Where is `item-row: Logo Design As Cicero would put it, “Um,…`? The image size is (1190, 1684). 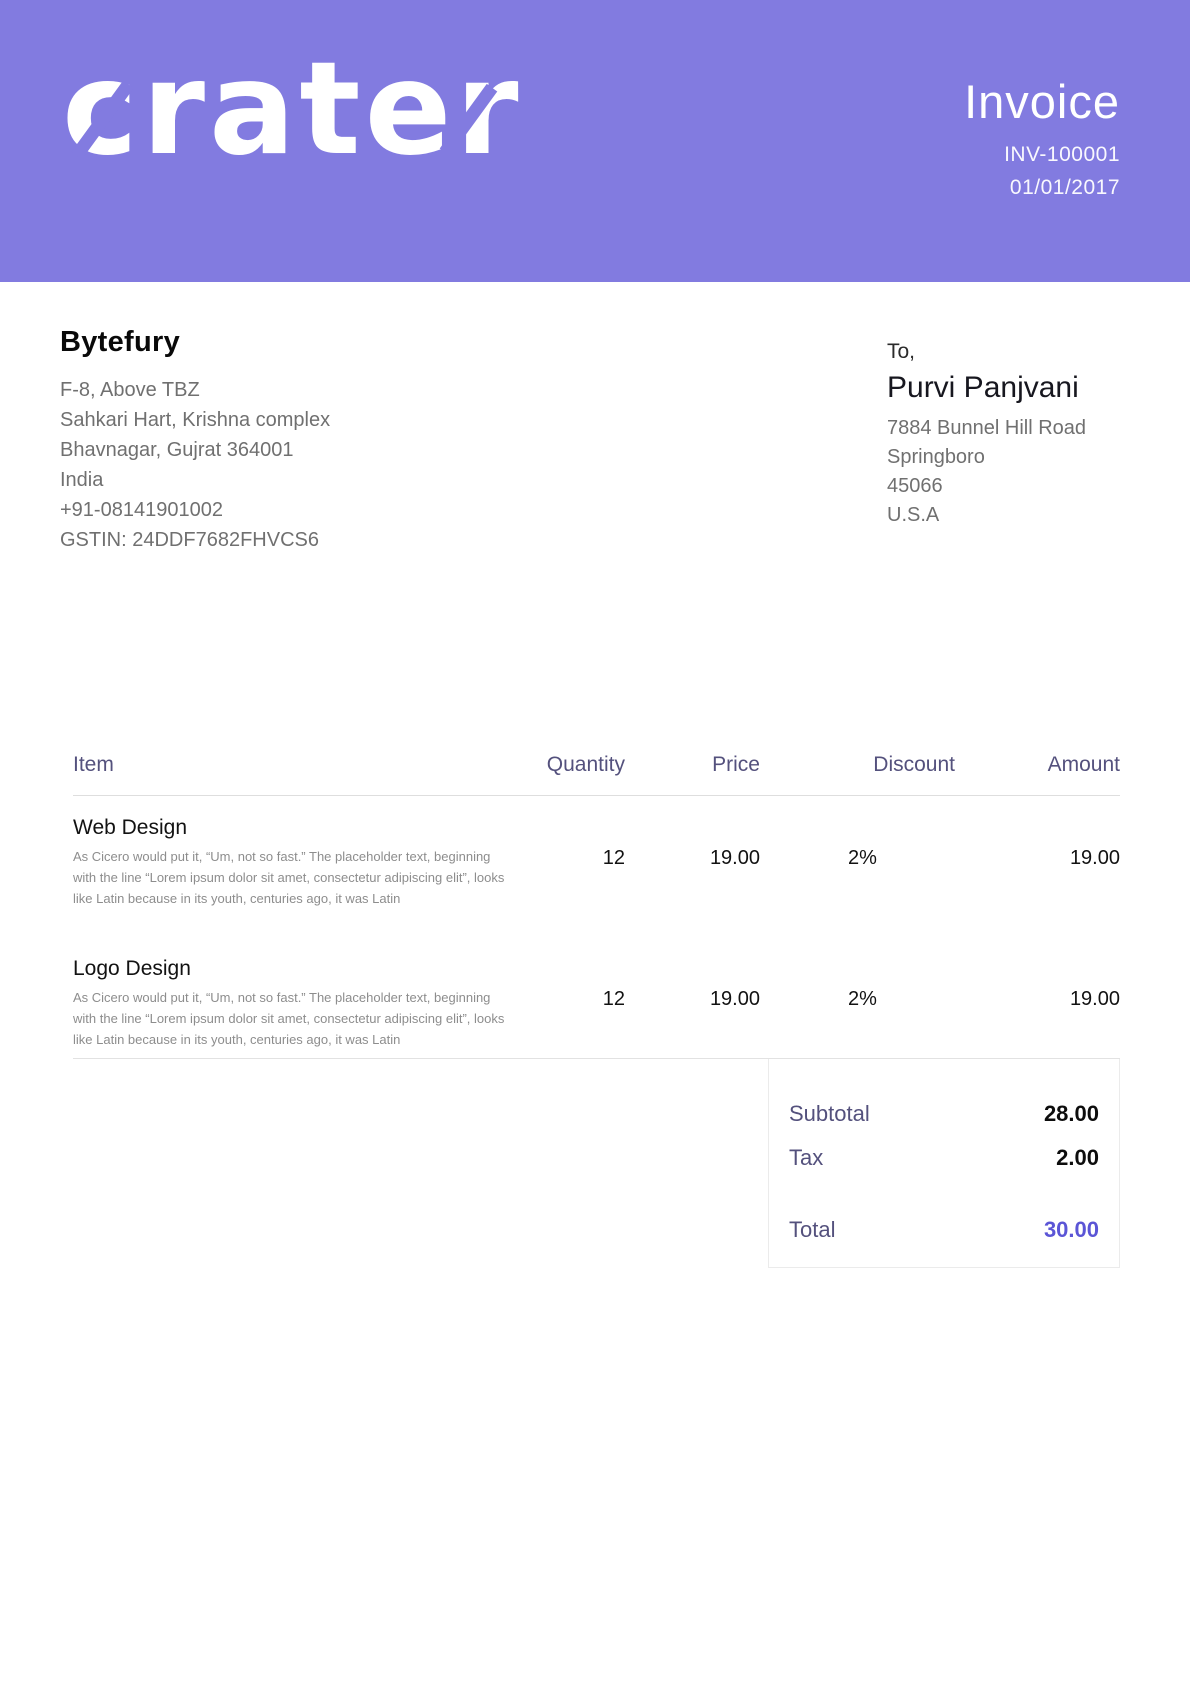 item-row: Logo Design As Cicero would put it, “Um,… is located at coordinates (596, 997).